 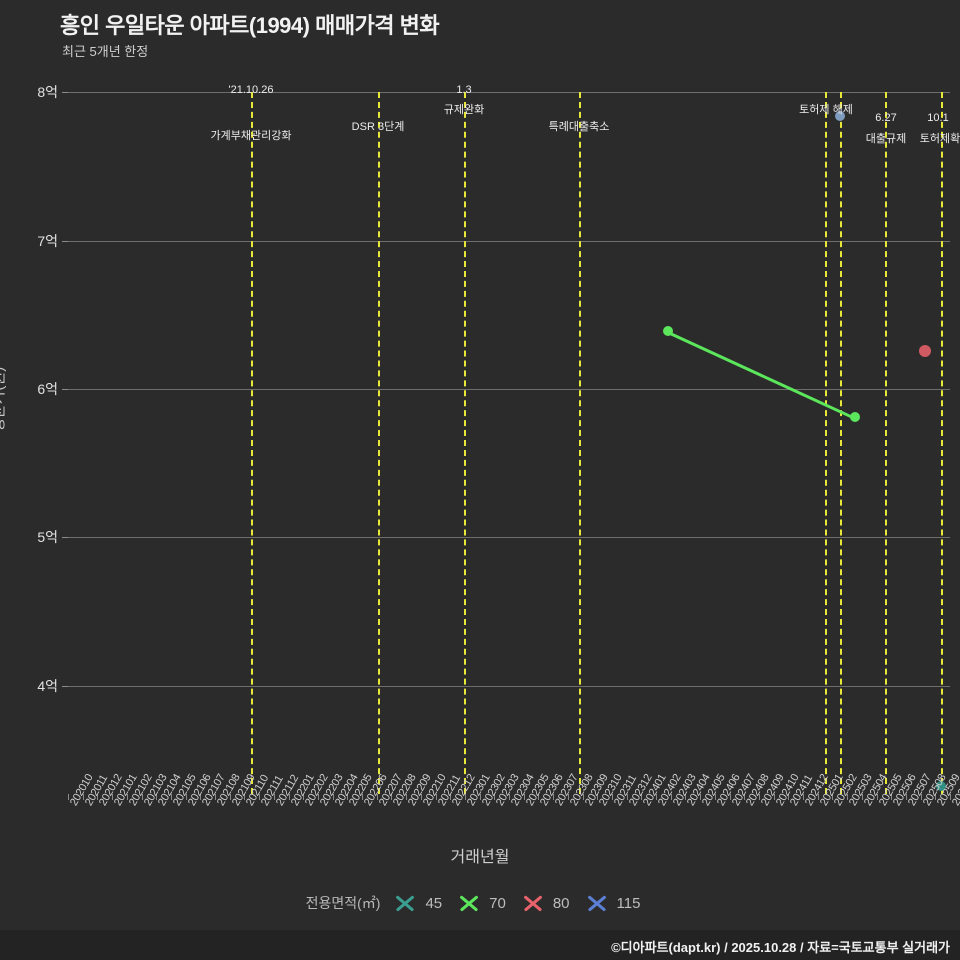 What do you see at coordinates (886, 118) in the screenshot?
I see `annotation-label: 6.27` at bounding box center [886, 118].